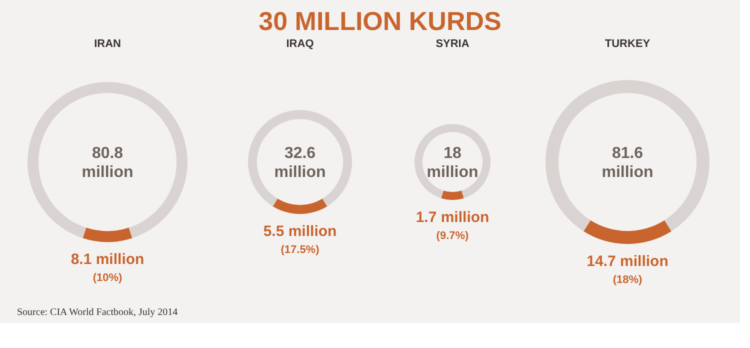 The height and width of the screenshot is (348, 750). I want to click on source-note: Source: CIA World Factbook, July 2014, so click(97, 312).